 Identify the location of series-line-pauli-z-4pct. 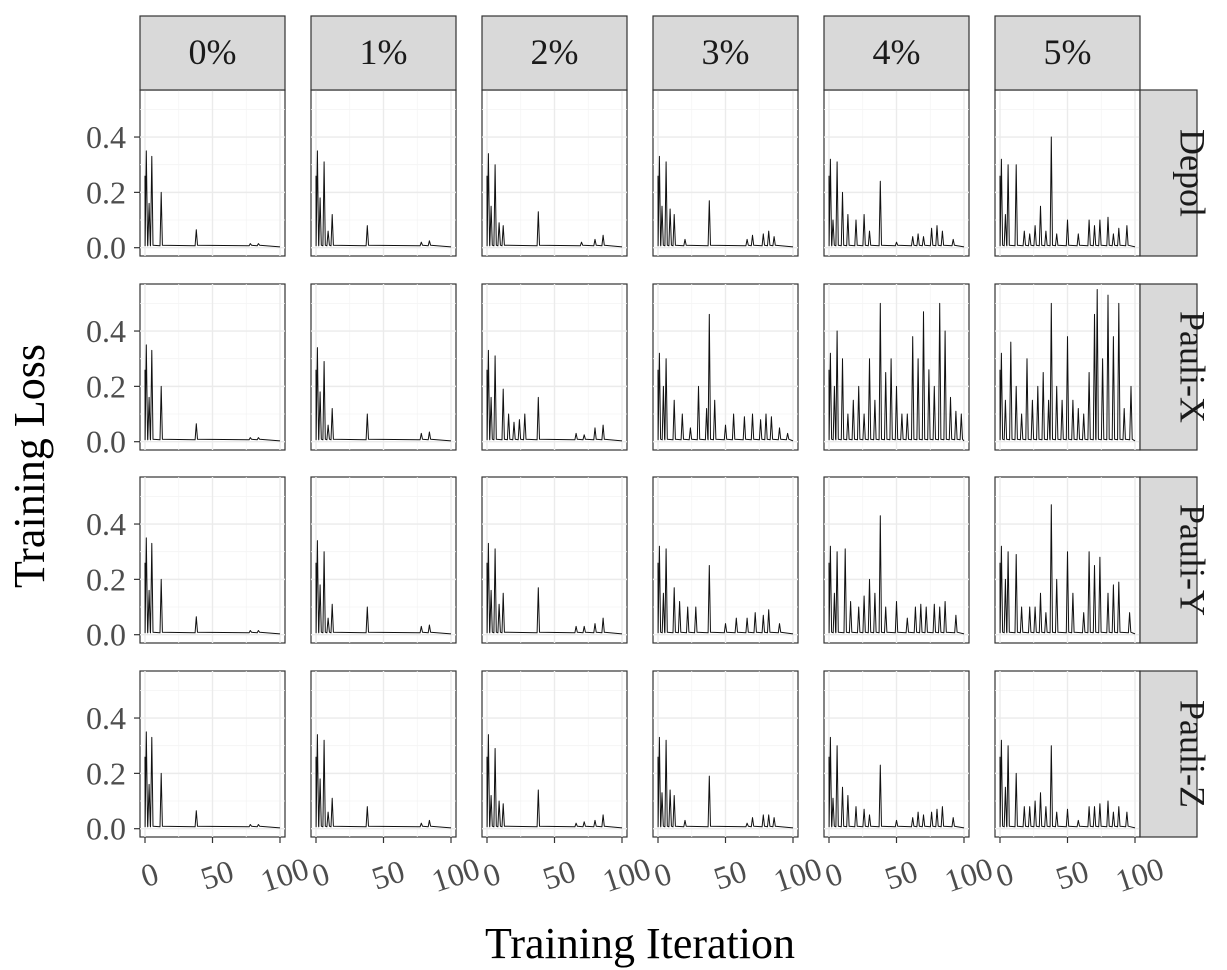
(896, 782).